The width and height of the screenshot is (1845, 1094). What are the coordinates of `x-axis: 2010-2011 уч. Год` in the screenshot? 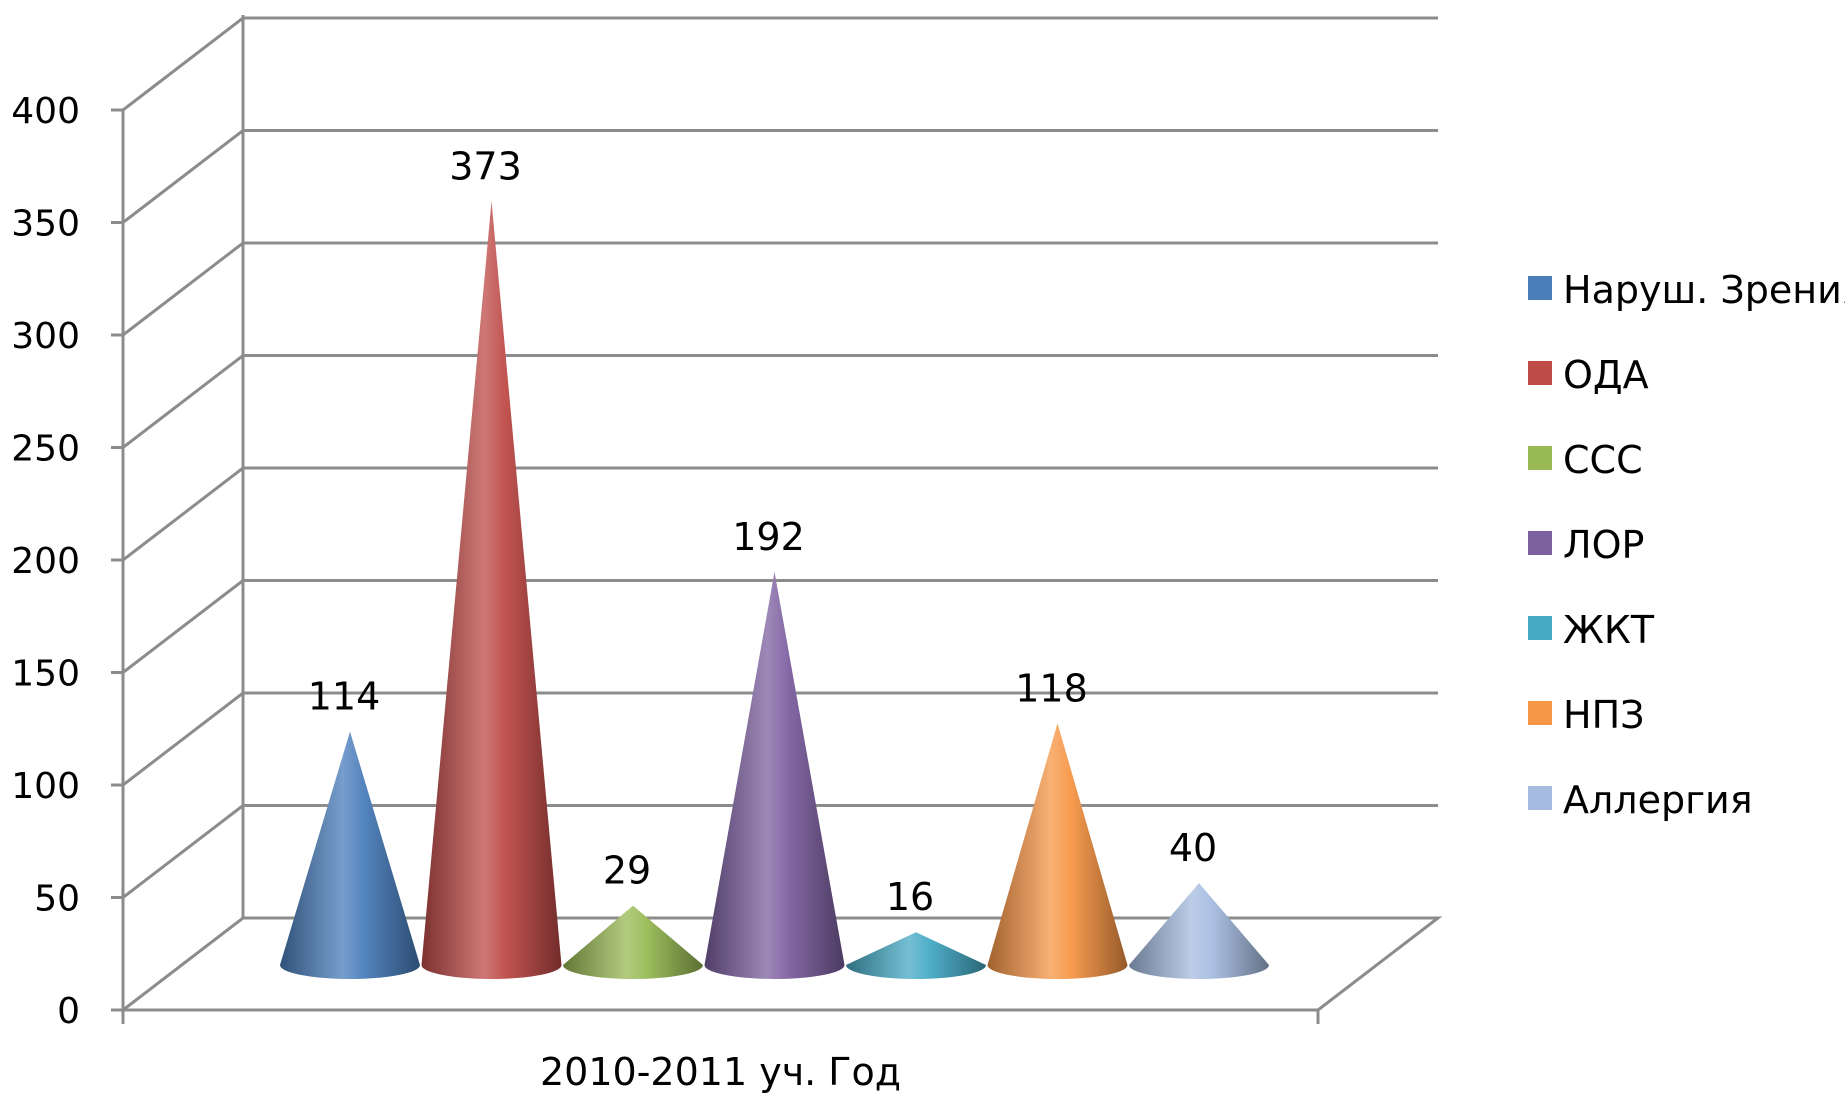 It's located at (720, 1072).